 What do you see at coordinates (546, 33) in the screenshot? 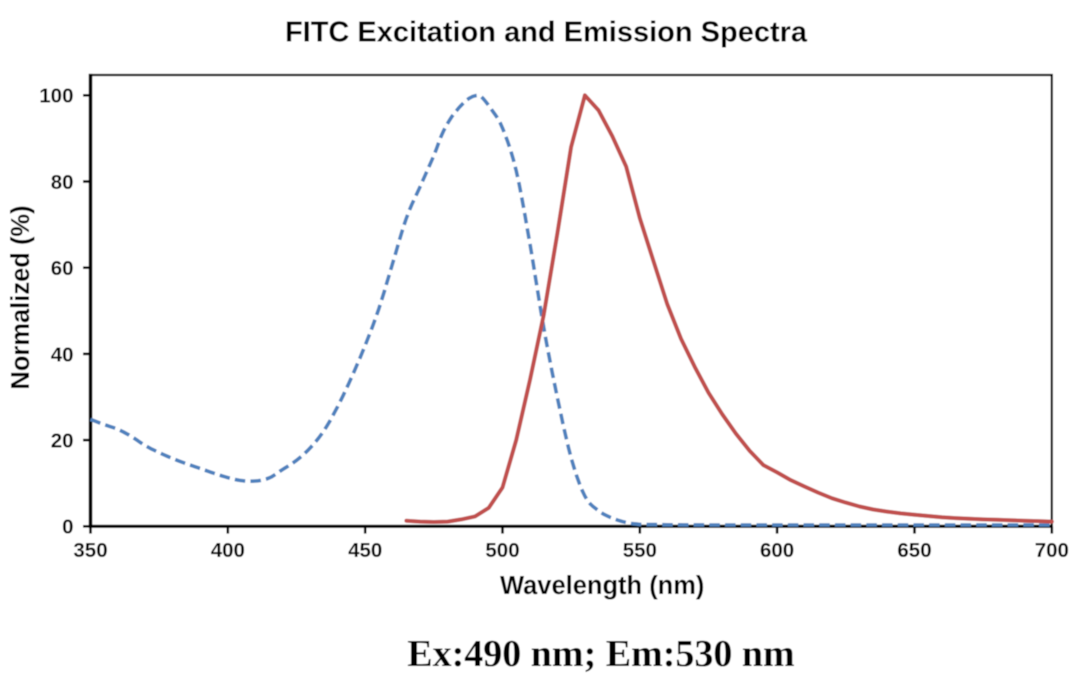
I see `svg-text:FITC Excitation and Emission S: FITC Excitation and Emission Spectra` at bounding box center [546, 33].